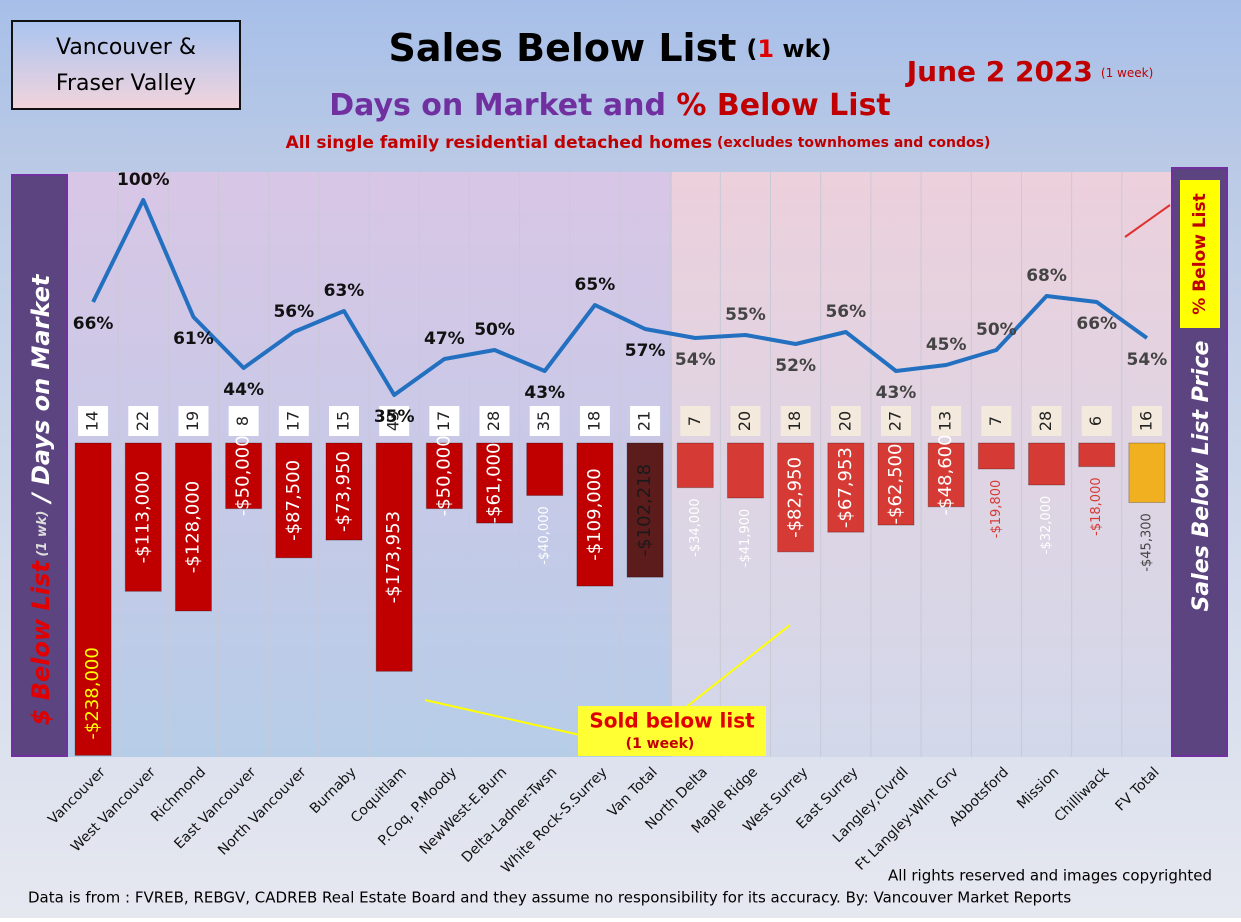  Describe the element at coordinates (595, 285) in the screenshot. I see `line-value-label: 65%` at that location.